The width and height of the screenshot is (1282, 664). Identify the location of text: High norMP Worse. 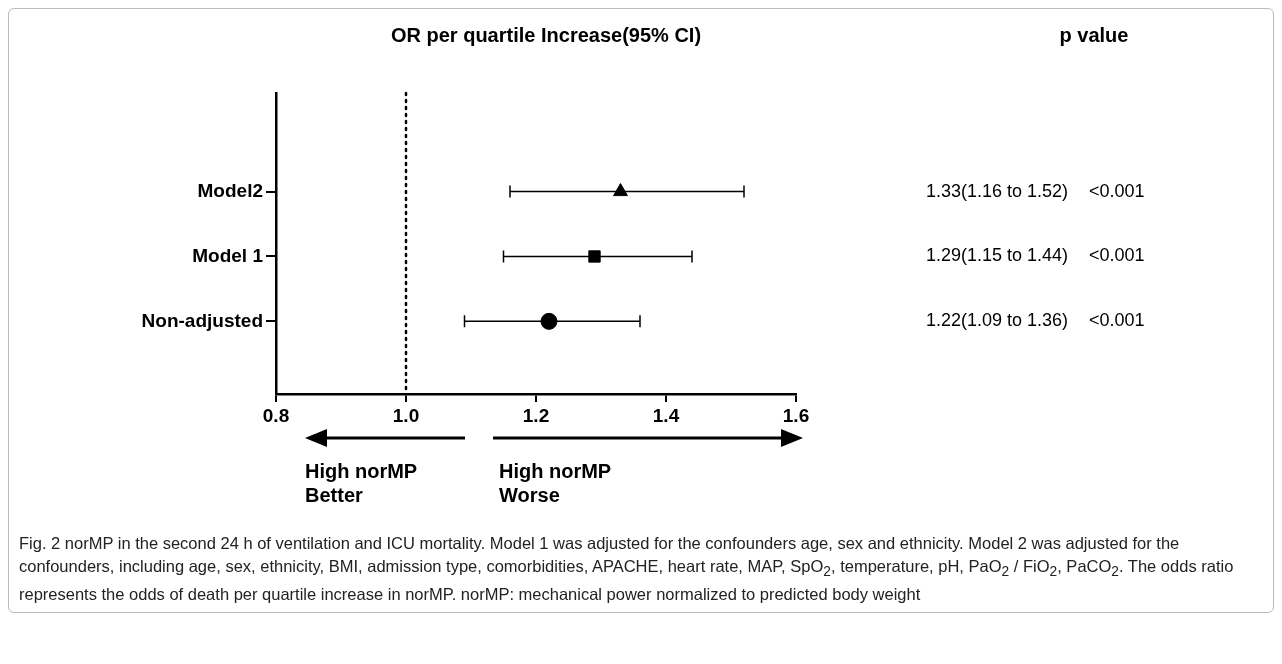
(555, 483).